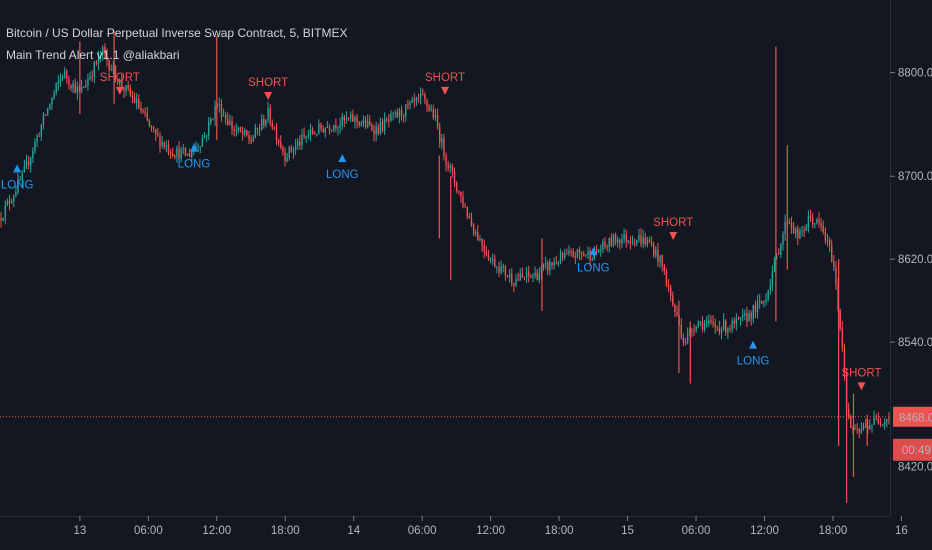 This screenshot has height=550, width=932. I want to click on long-signal-arrow, so click(342, 157).